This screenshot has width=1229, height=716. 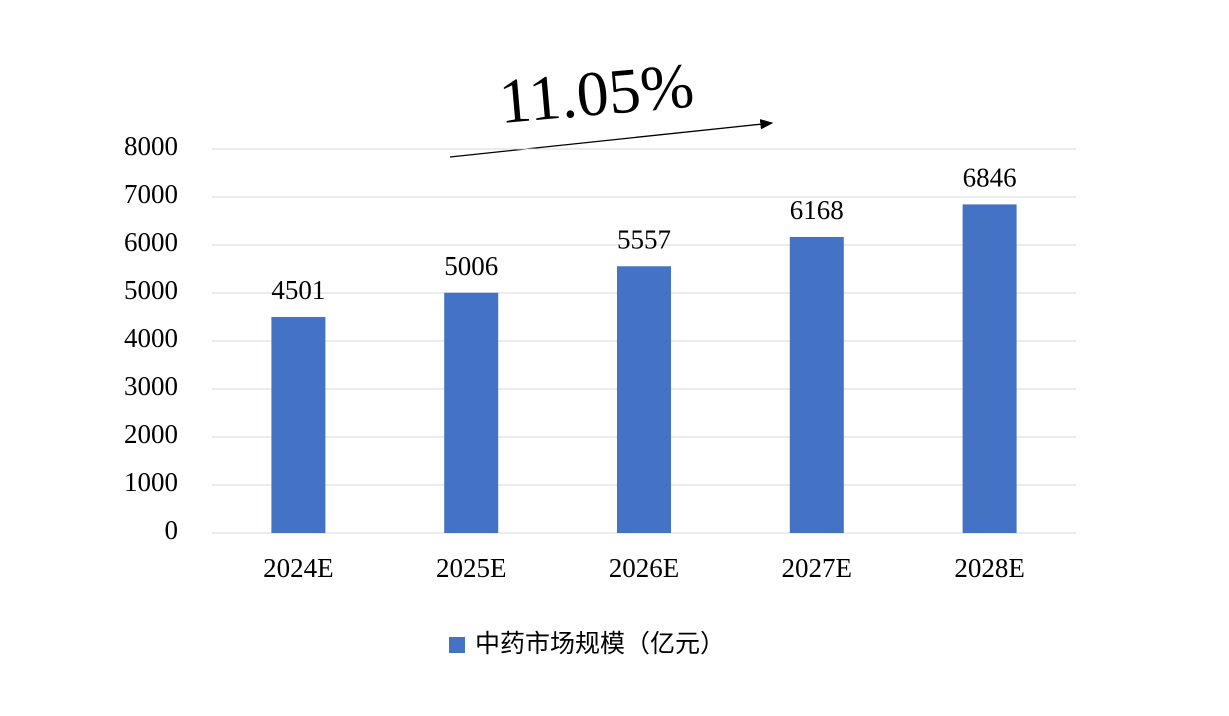 I want to click on data-label: 6168, so click(x=817, y=210).